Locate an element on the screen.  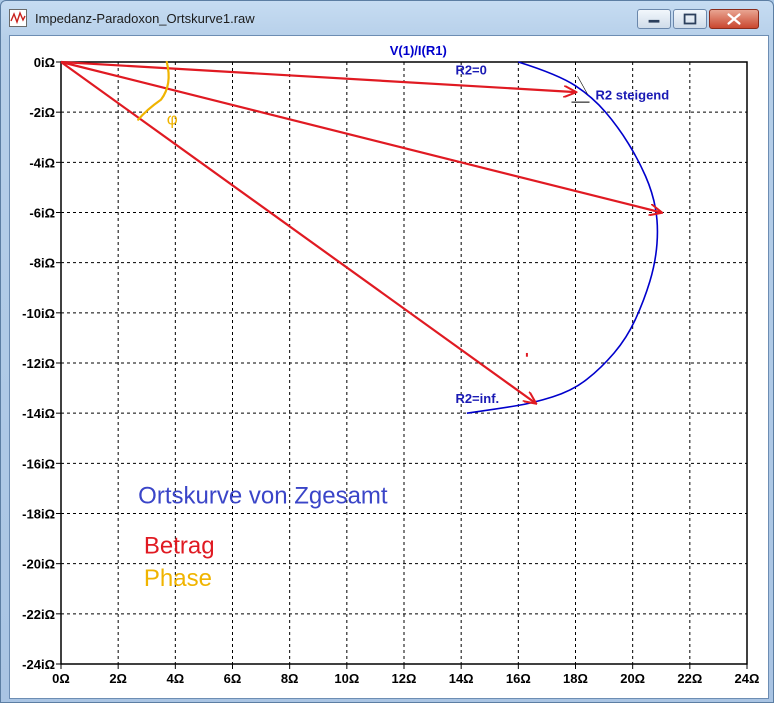
y-tick-label: -6iΩ is located at coordinates (42, 213).